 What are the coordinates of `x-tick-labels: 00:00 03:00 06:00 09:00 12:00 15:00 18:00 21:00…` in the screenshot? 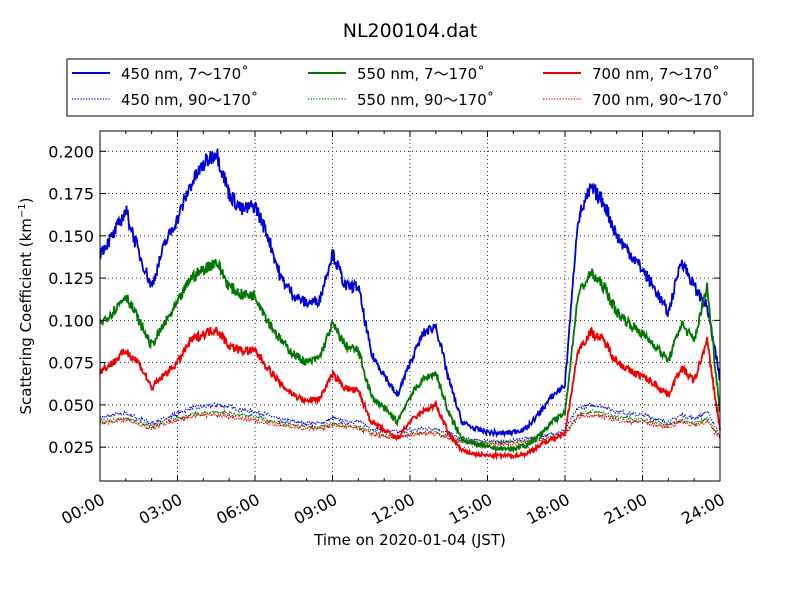 It's located at (393, 509).